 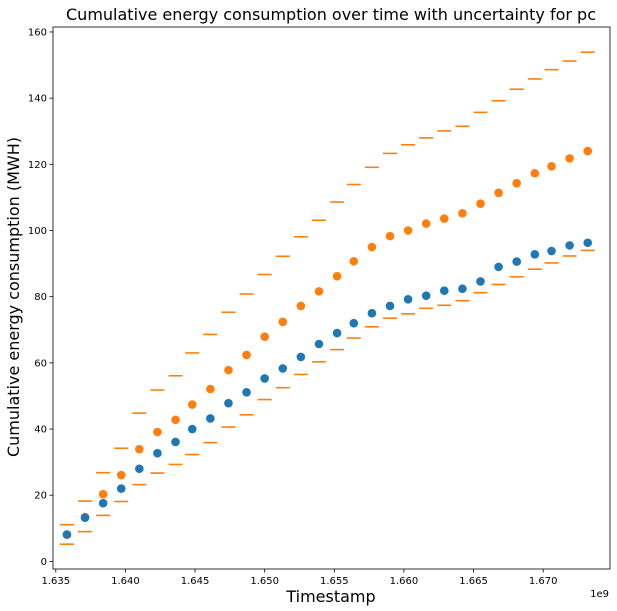 I want to click on x-tick-label: 1.640, so click(x=125, y=581).